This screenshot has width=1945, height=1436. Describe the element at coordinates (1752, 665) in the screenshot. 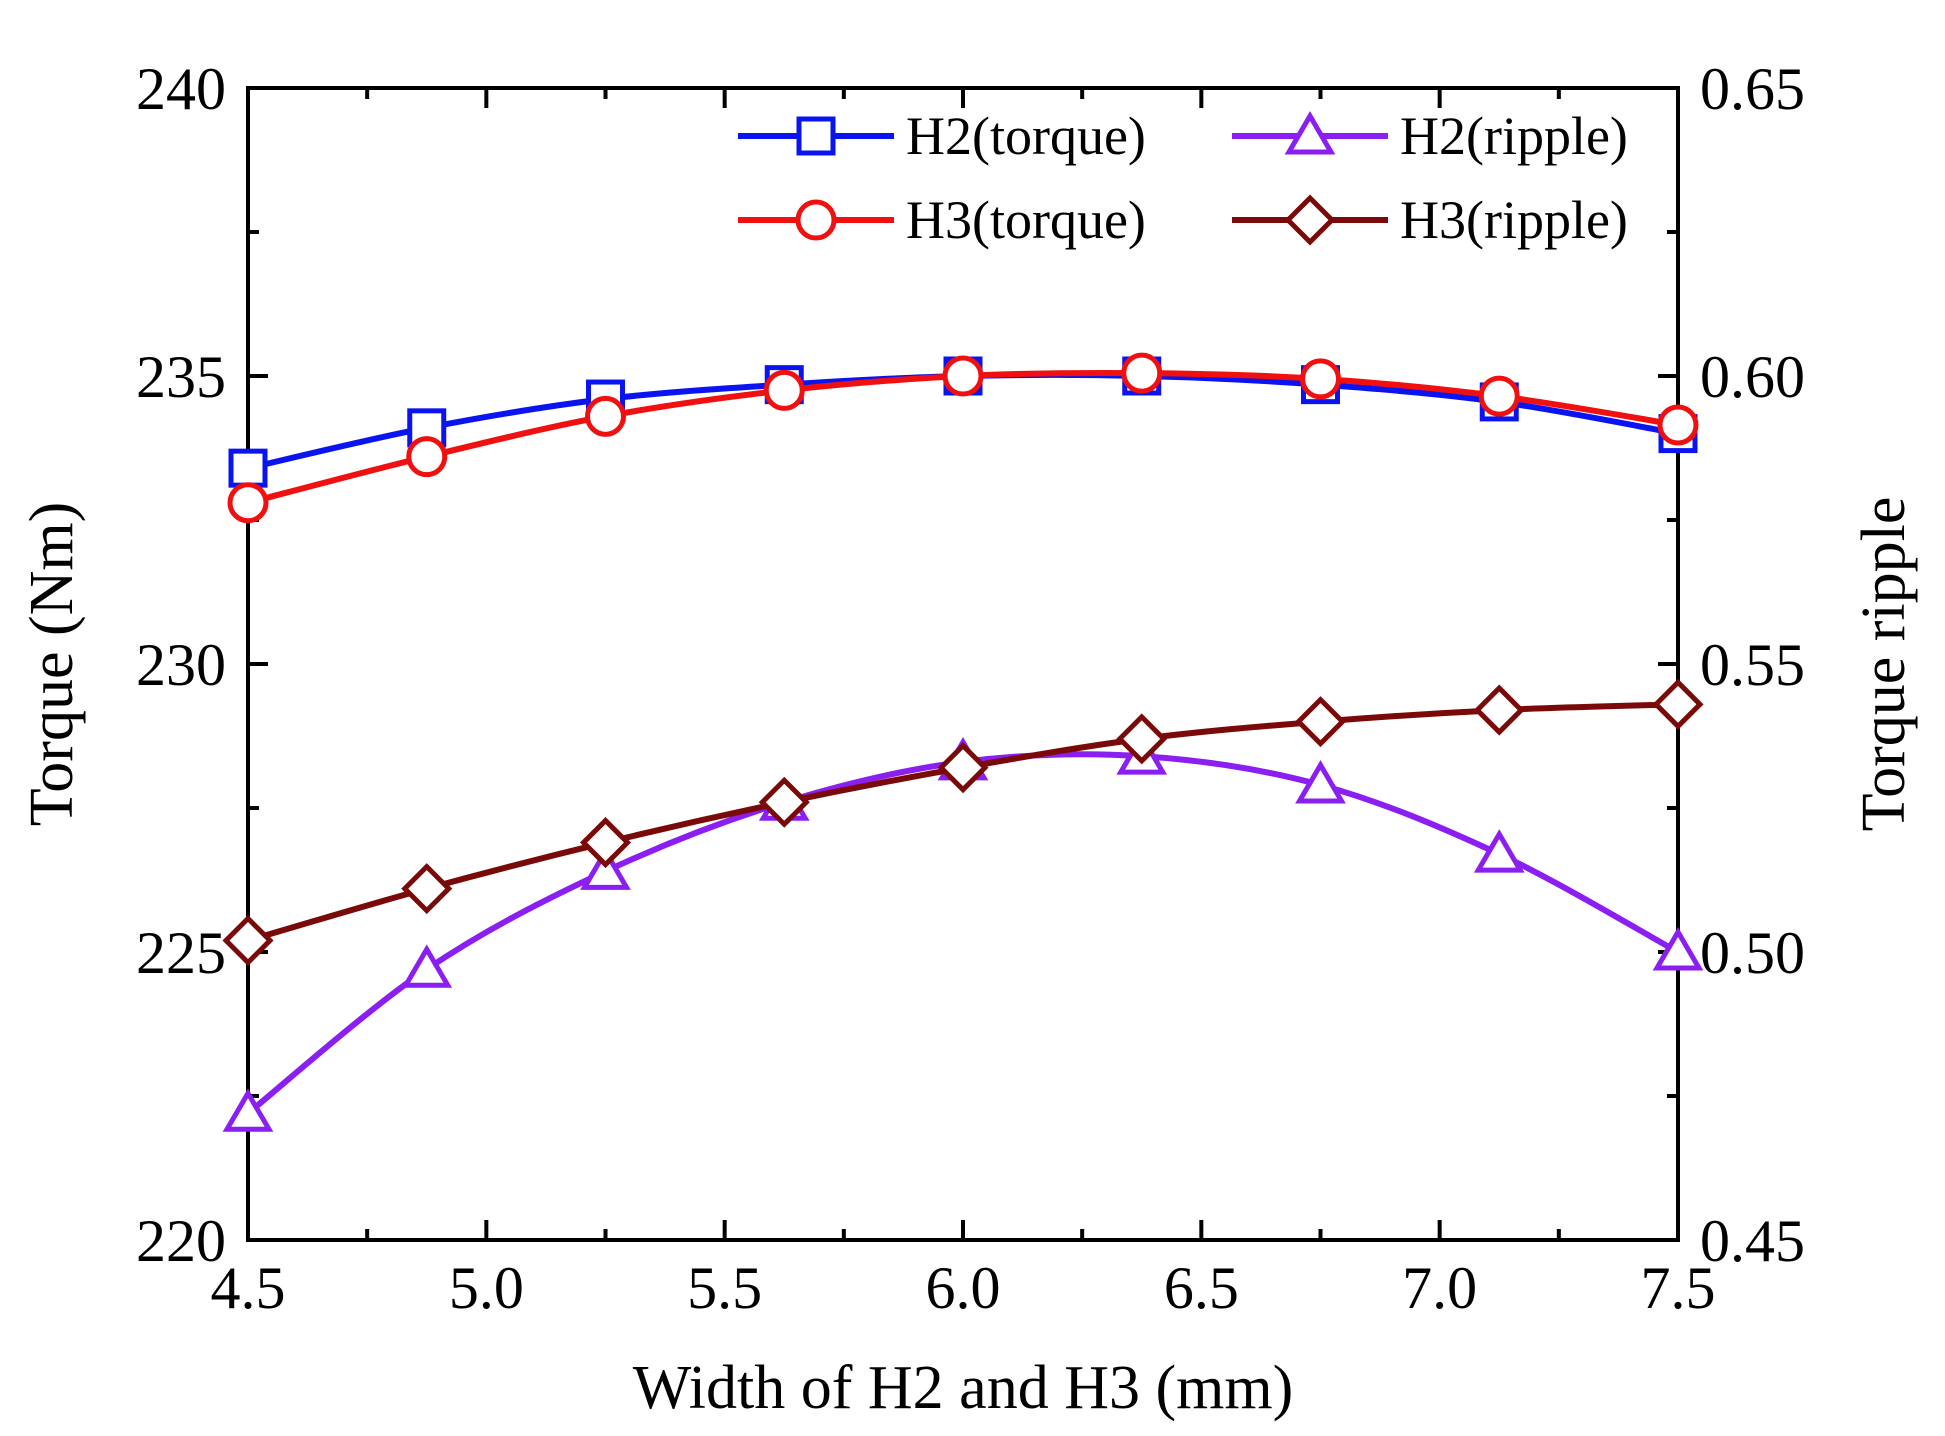

I see `y-right-tick-label: 0.55` at that location.